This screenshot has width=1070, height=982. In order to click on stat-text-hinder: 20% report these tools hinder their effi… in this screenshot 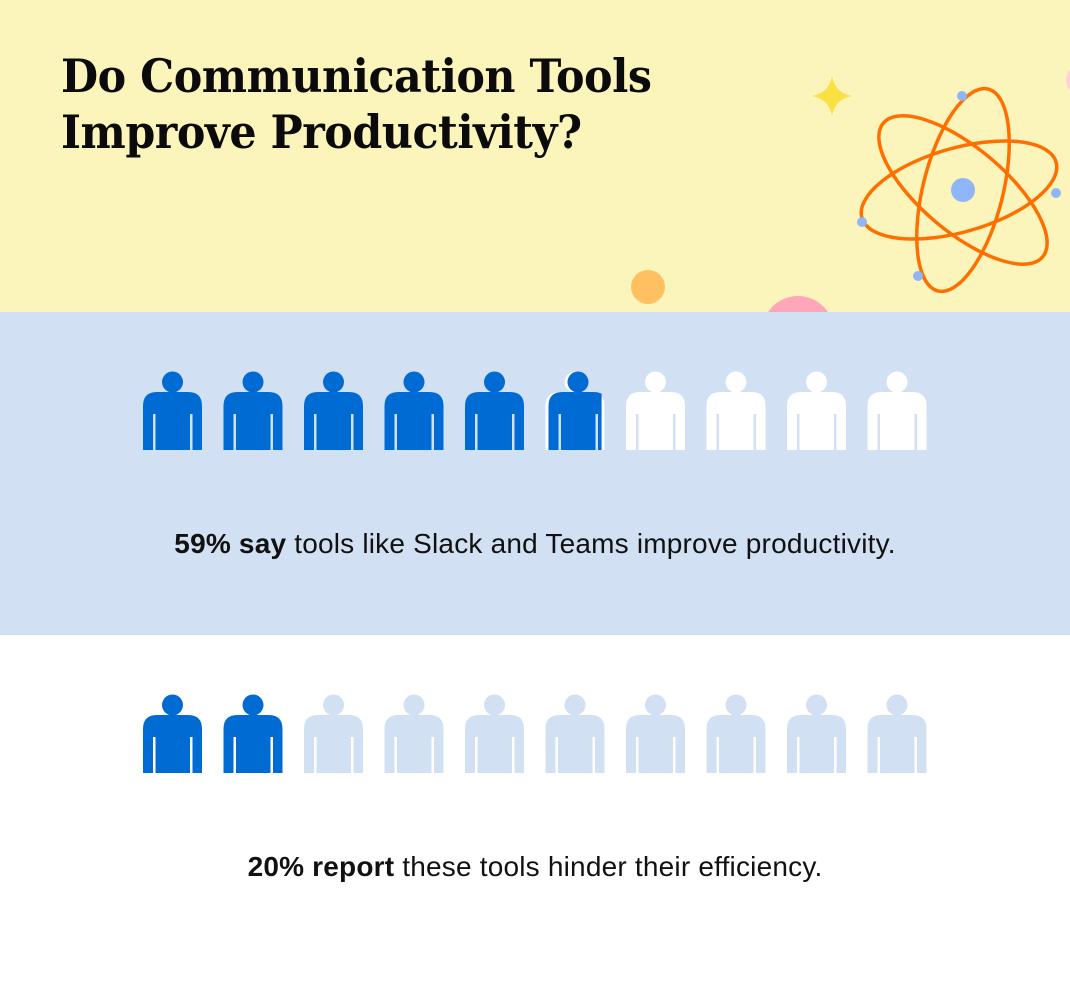, I will do `click(535, 867)`.